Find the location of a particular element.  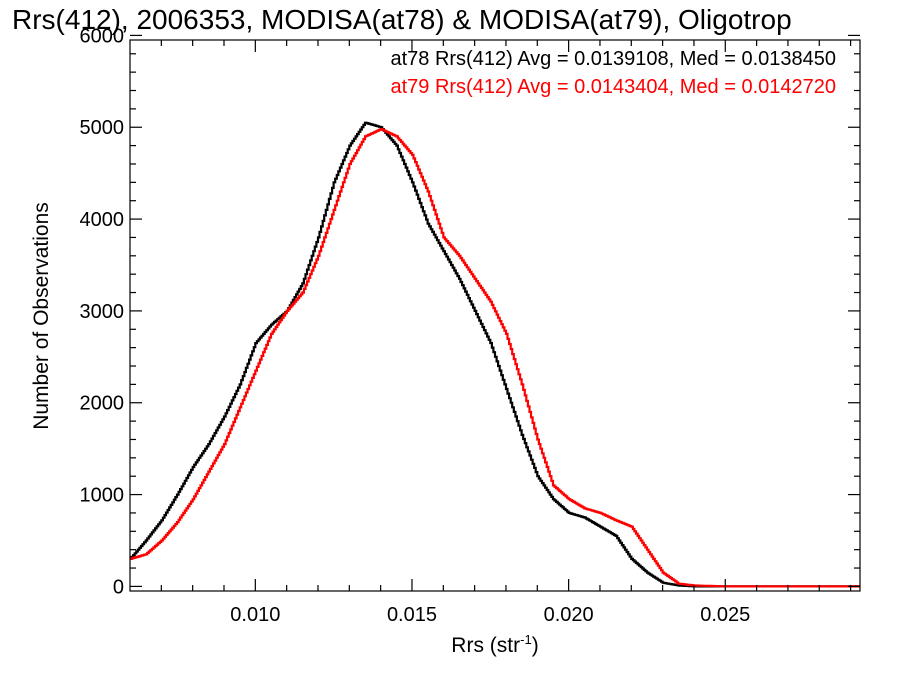

y-tick-label-2: 2000 is located at coordinates (102, 404).